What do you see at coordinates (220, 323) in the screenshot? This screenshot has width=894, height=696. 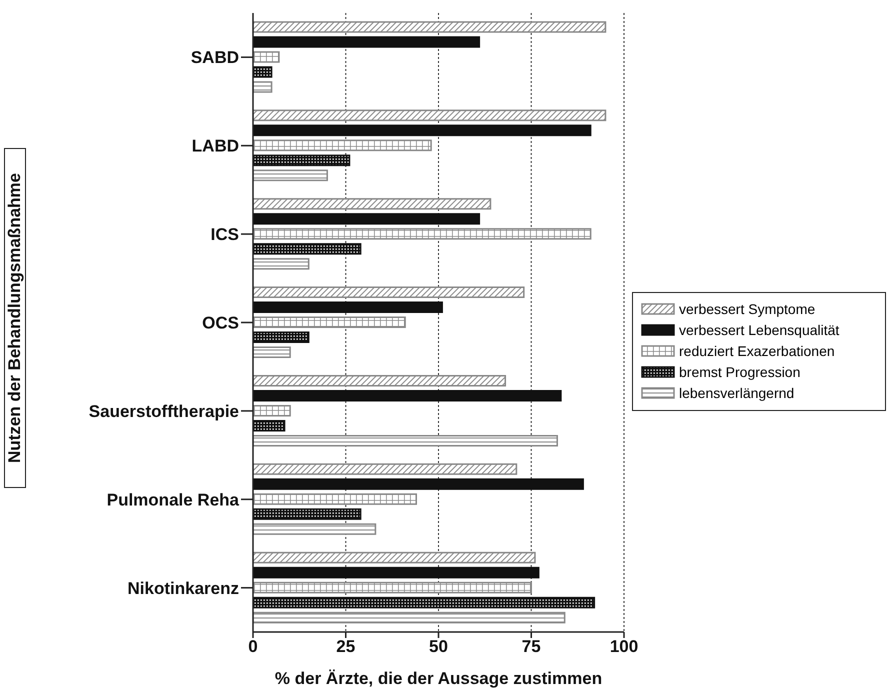 I see `y-tick-label: OCS` at bounding box center [220, 323].